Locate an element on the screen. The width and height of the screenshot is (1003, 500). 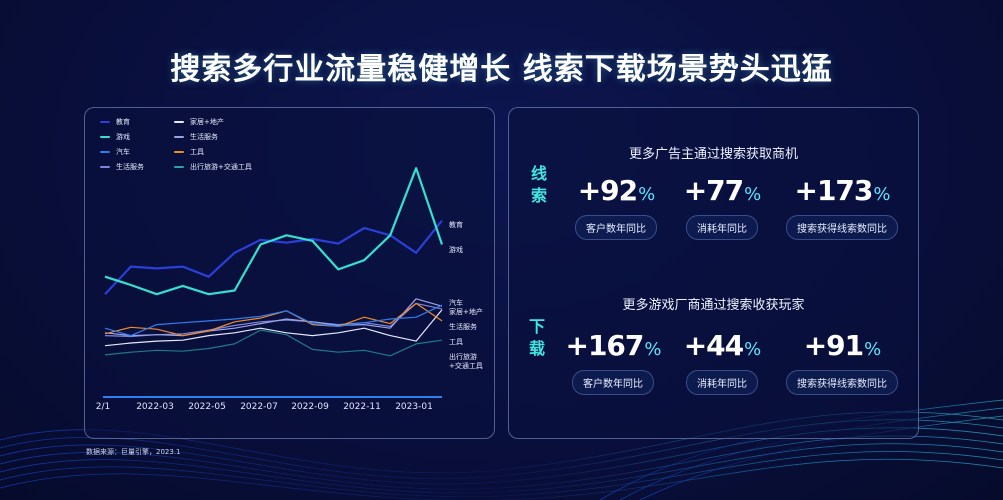
legend-label: 游戏 is located at coordinates (123, 137).